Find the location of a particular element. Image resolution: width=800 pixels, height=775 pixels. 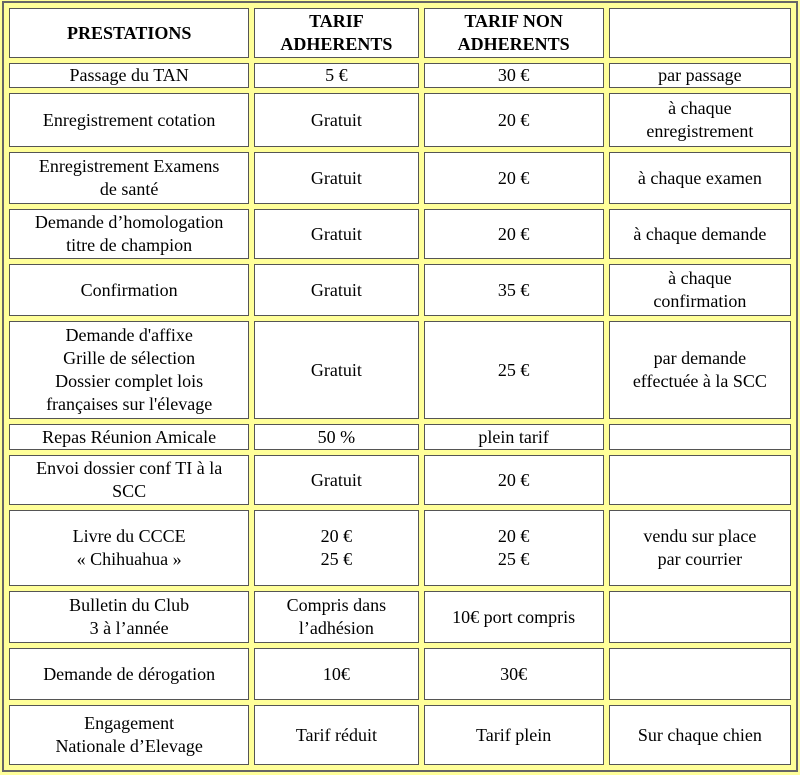

table-cell: par demande effectuée à la SCC is located at coordinates (699, 370).